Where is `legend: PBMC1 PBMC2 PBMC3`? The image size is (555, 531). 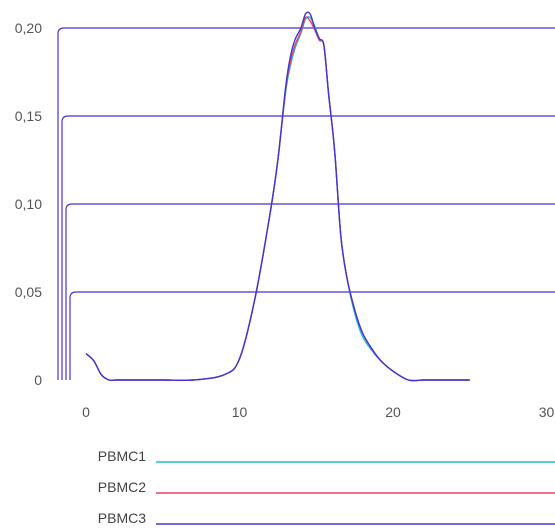 legend: PBMC1 PBMC2 PBMC3 is located at coordinates (326, 487).